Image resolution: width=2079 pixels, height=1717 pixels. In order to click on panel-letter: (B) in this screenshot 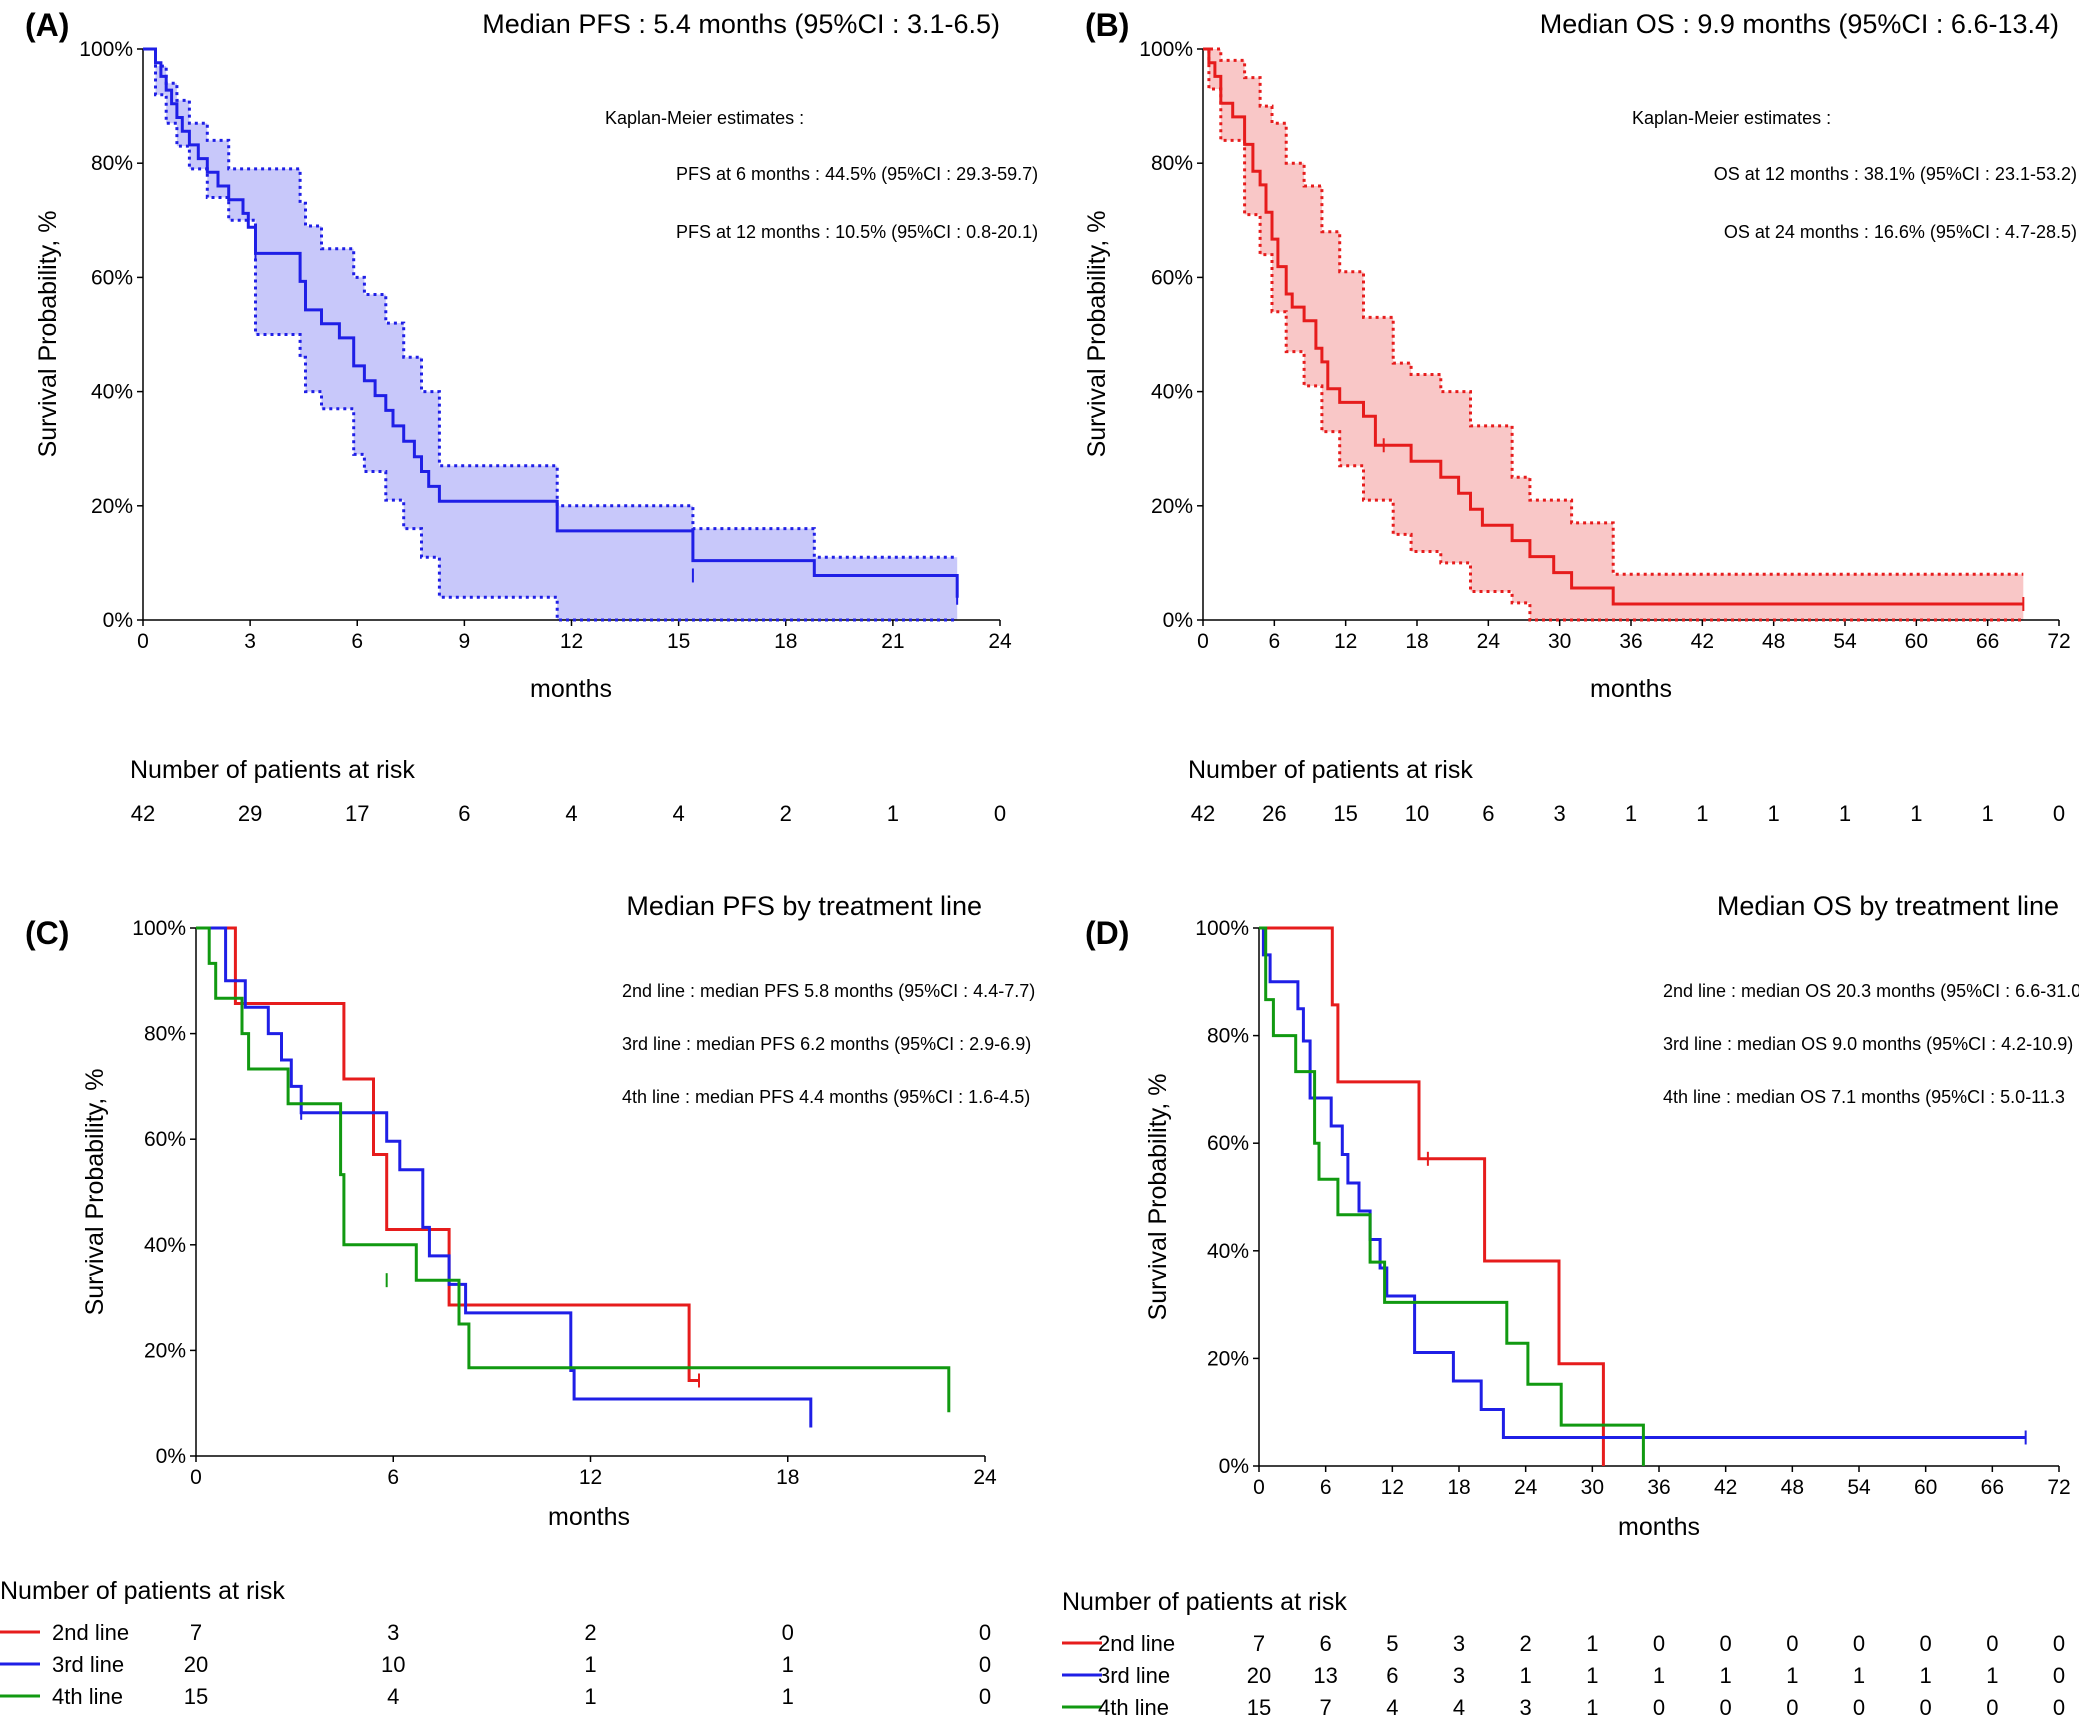, I will do `click(1107, 25)`.